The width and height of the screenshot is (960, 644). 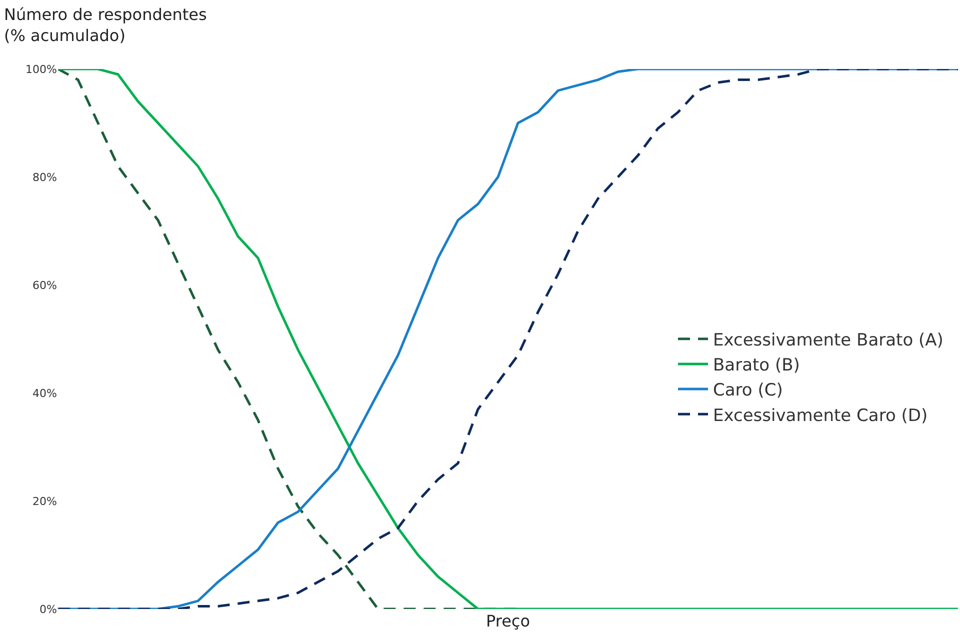 What do you see at coordinates (105, 25) in the screenshot?
I see `y-axis-title: Número de respondentes (% acumulado)` at bounding box center [105, 25].